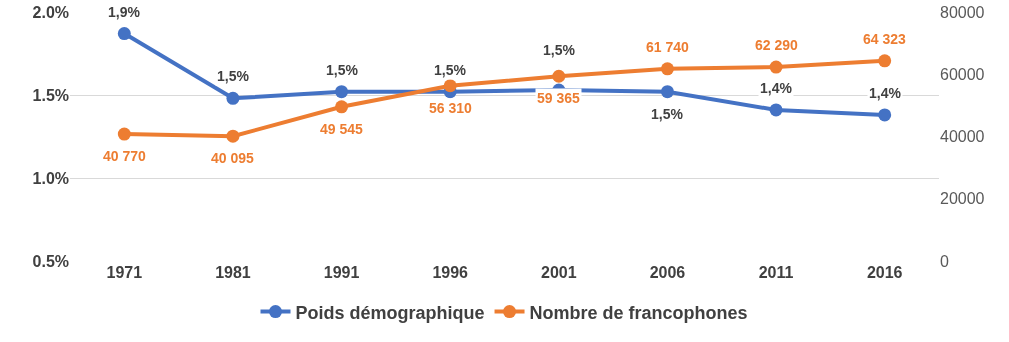  I want to click on x-tick-label: 1996, so click(450, 272).